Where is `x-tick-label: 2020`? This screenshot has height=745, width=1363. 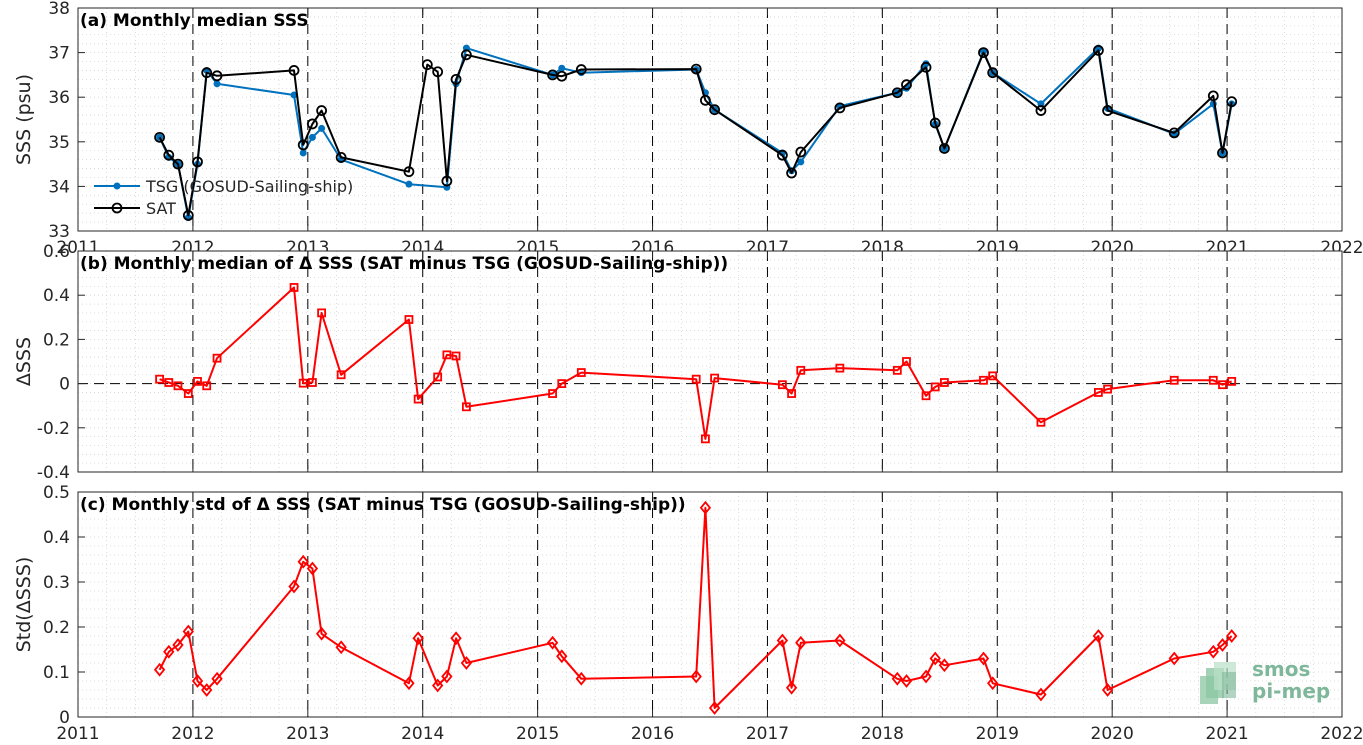 x-tick-label: 2020 is located at coordinates (1112, 734).